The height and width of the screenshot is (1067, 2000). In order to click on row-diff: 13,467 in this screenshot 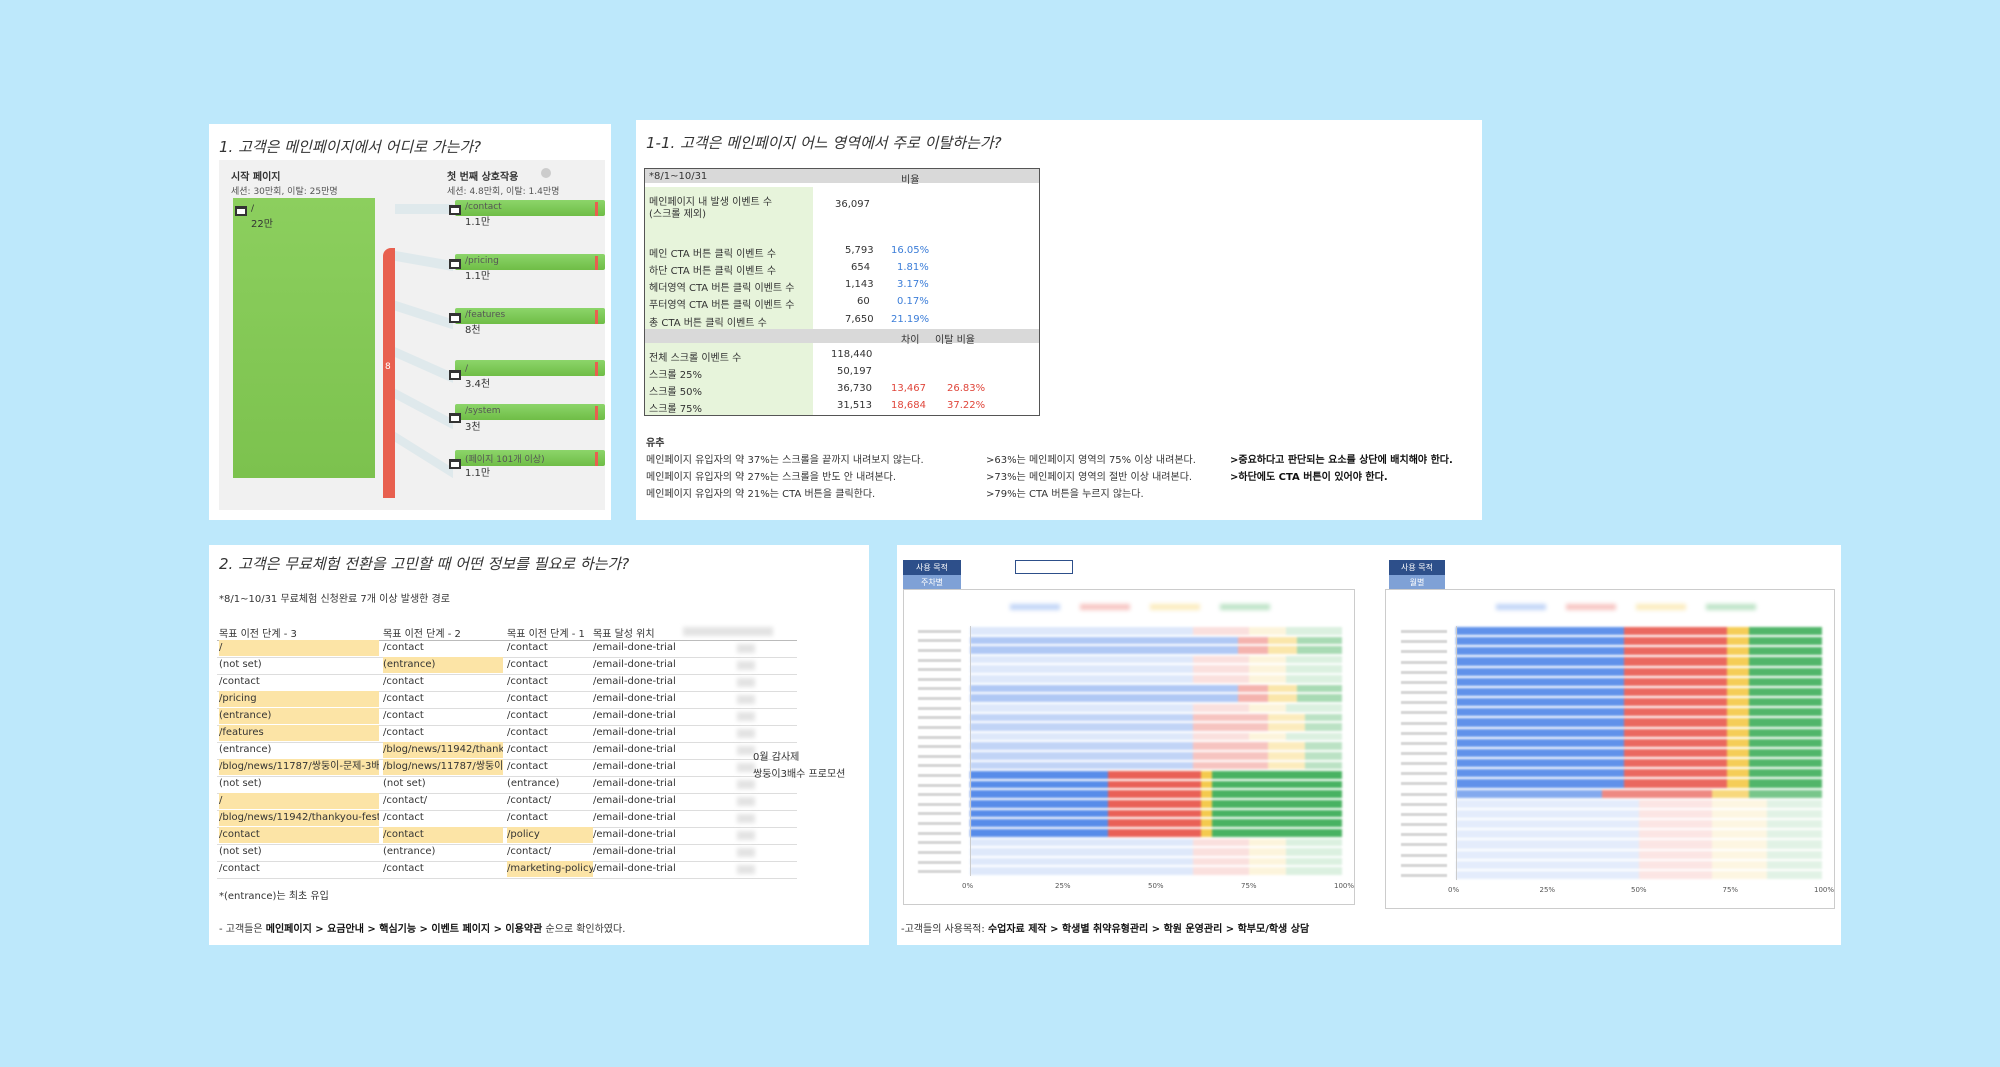, I will do `click(908, 388)`.